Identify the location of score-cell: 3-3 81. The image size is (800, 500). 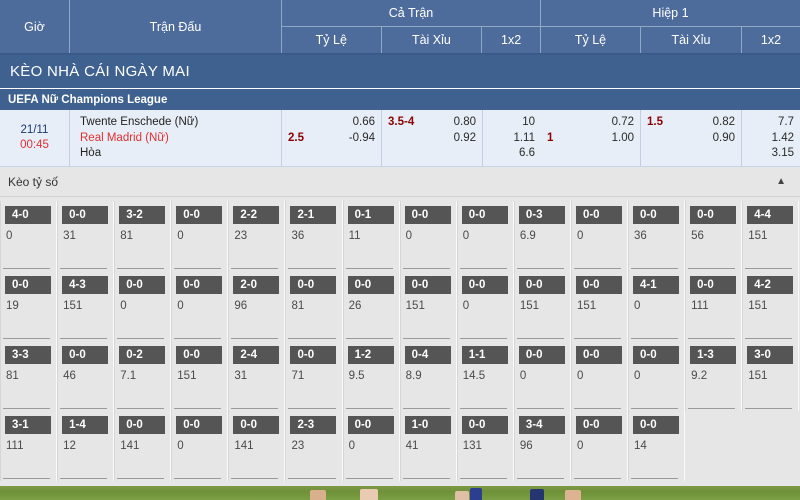
(29, 376).